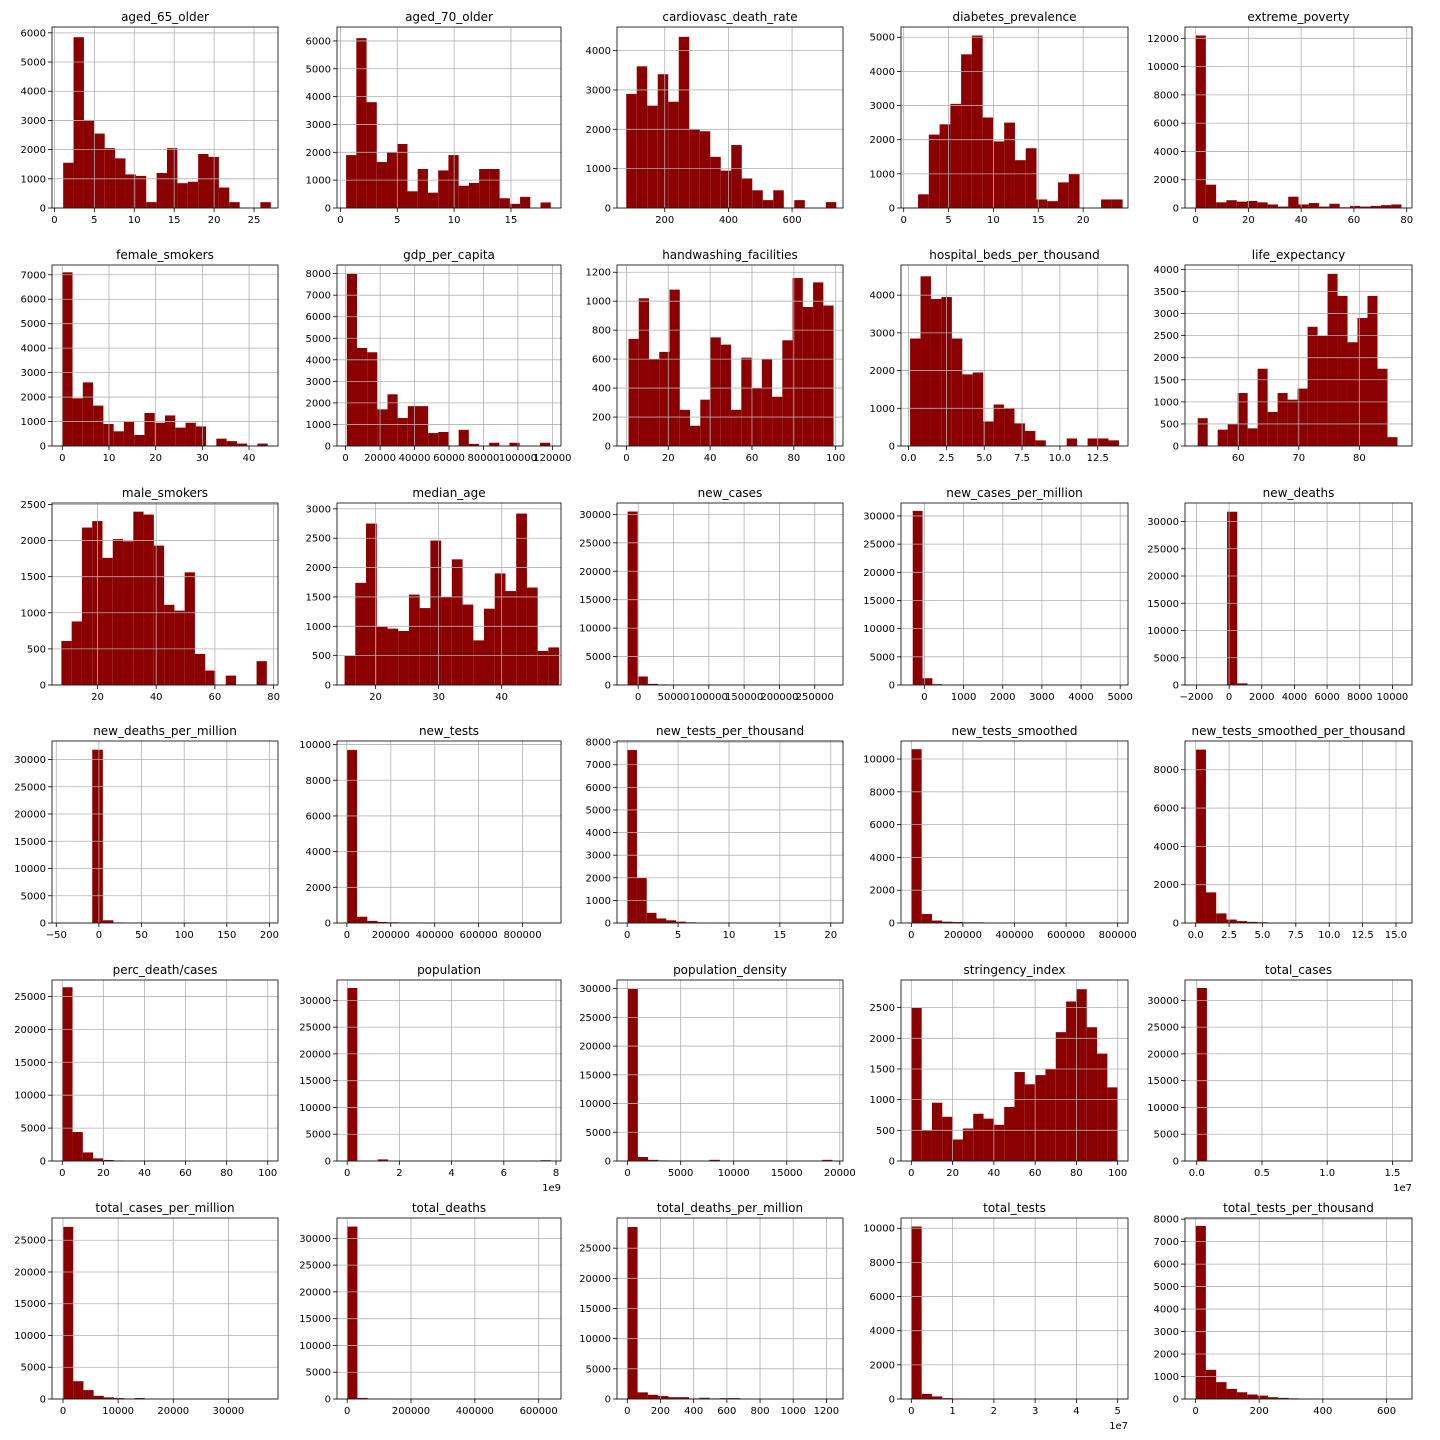 The width and height of the screenshot is (1440, 1440). I want to click on y-tick-label: 8000, so click(318, 781).